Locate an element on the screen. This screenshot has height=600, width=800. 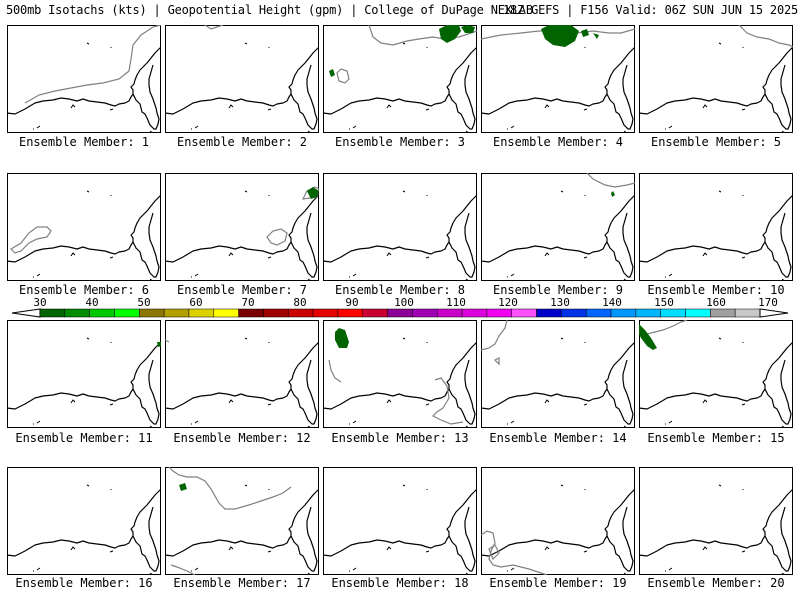
colorbar-tick-label: 40 is located at coordinates (91, 302).